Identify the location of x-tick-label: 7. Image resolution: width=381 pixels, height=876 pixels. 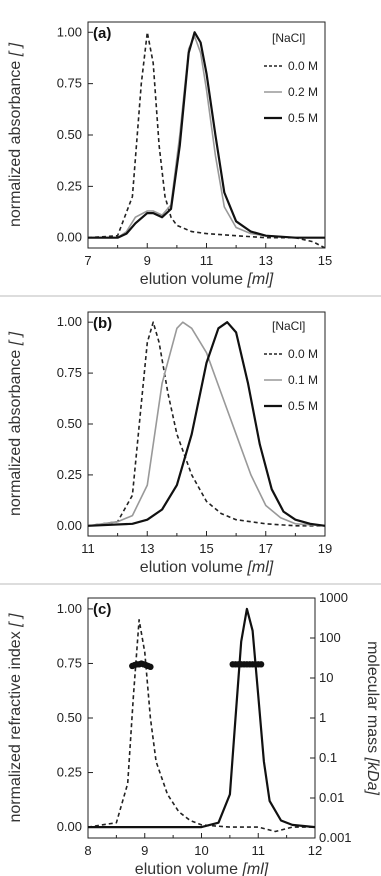
(87, 260).